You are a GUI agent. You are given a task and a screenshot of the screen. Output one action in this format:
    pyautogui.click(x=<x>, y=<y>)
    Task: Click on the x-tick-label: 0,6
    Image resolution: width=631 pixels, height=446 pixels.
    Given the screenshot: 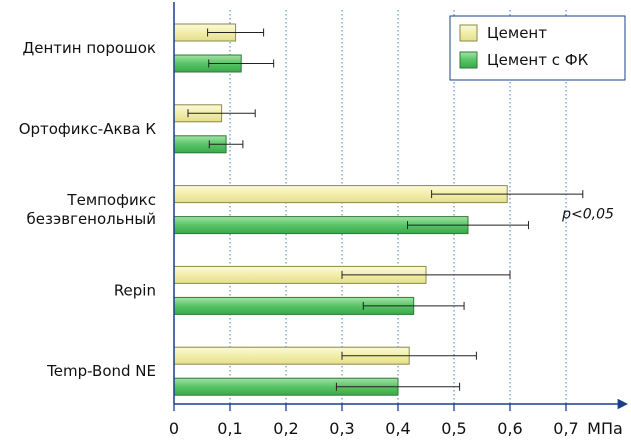 What is the action you would take?
    pyautogui.click(x=509, y=428)
    